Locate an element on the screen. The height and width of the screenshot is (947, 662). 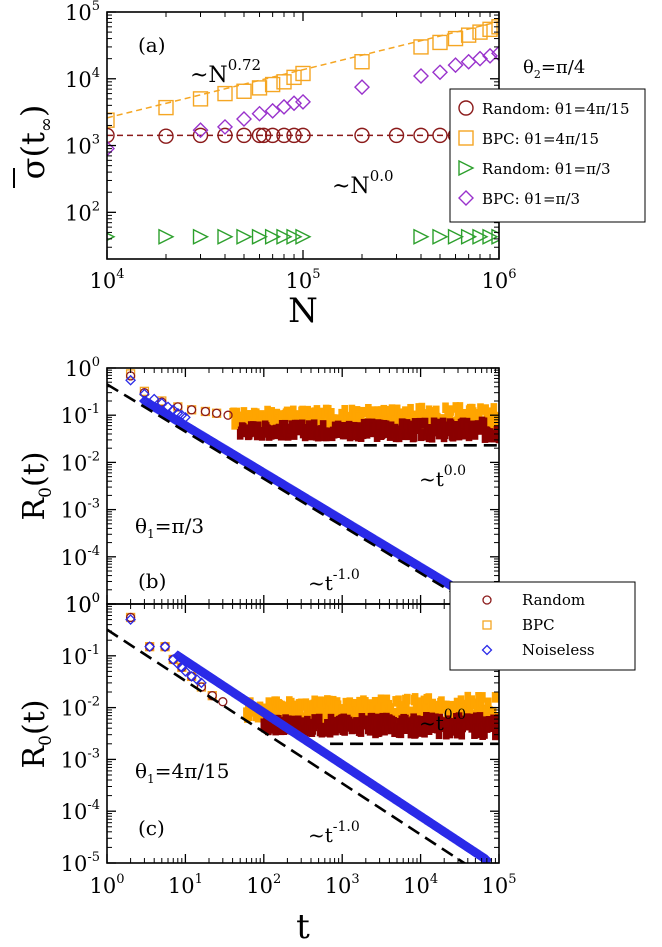
legend-bc-label-1: BPC is located at coordinates (538, 625).